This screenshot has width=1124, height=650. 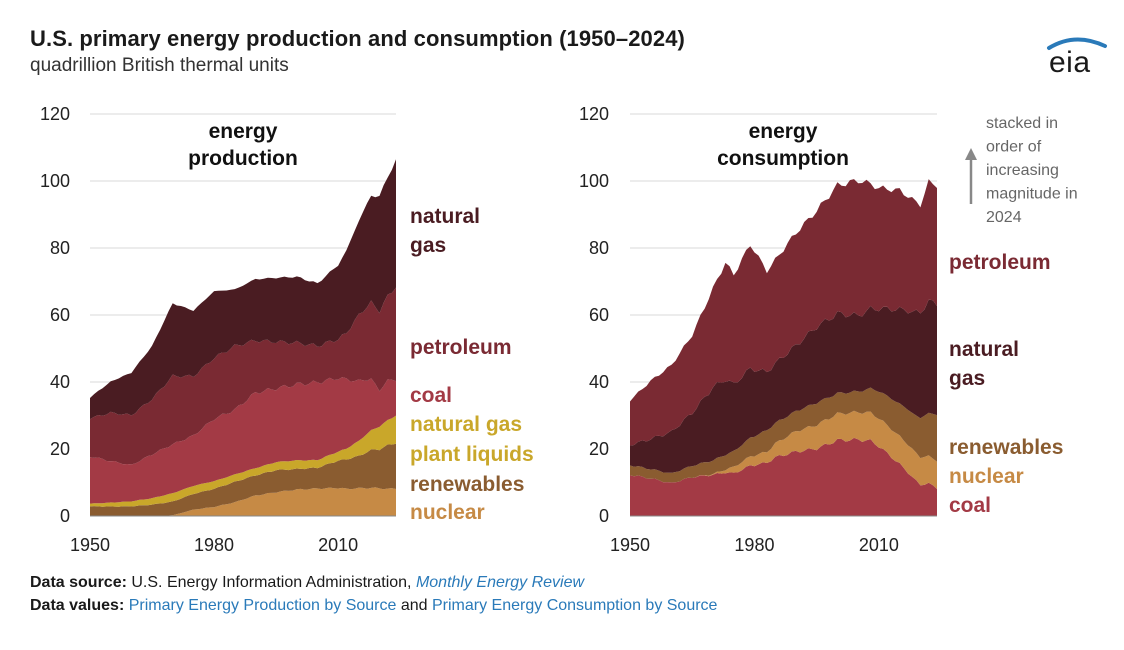 I want to click on stack-order-note-line: 2024, so click(x=1004, y=217).